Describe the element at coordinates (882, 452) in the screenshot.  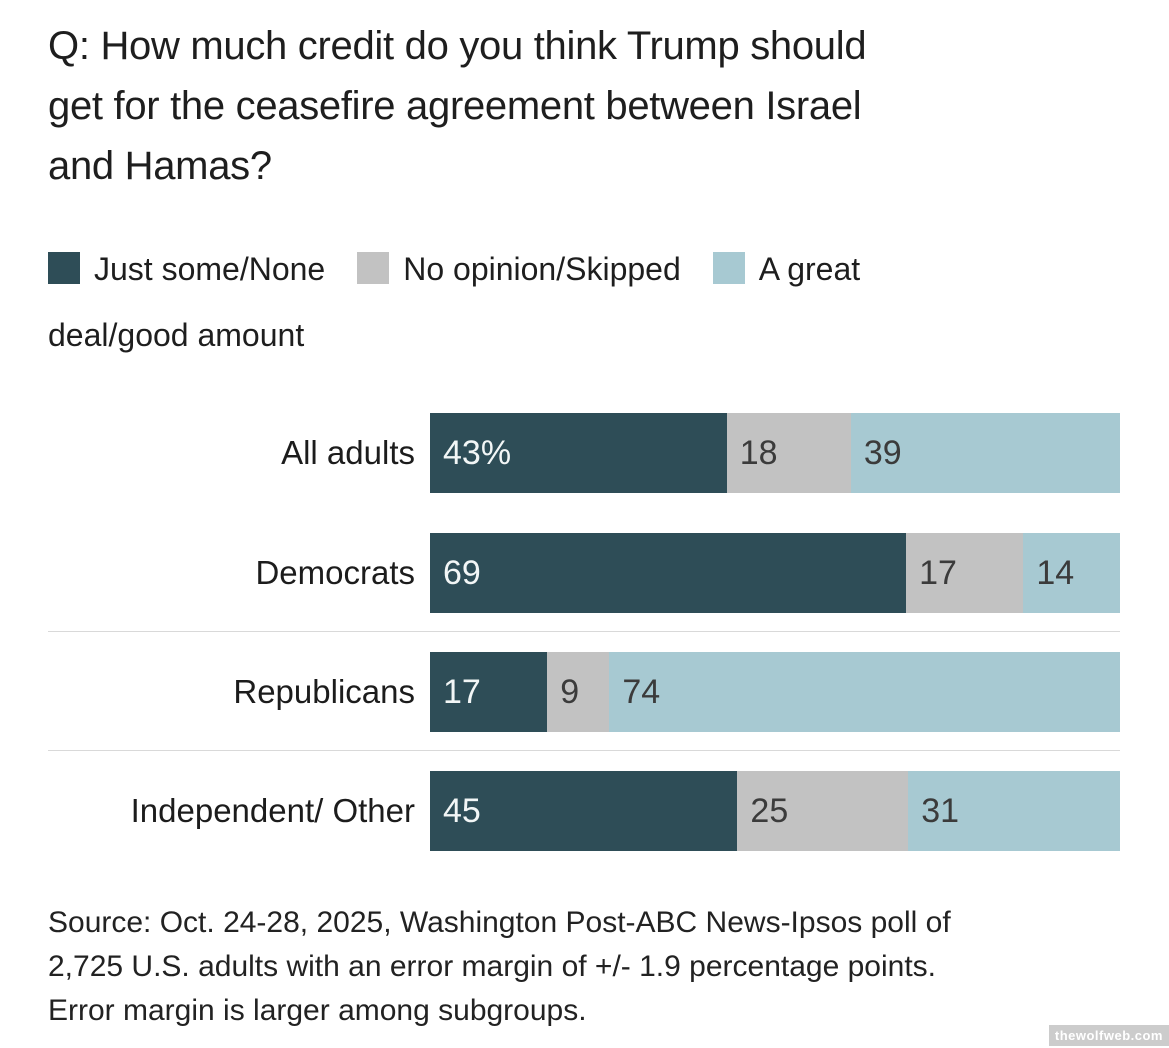
I see `segment-value: 39` at that location.